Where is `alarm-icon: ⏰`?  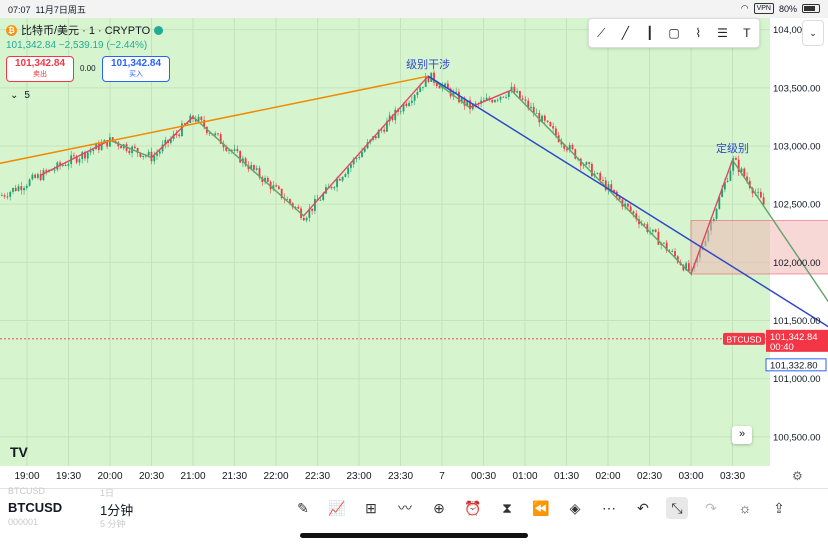 alarm-icon: ⏰ is located at coordinates (473, 508).